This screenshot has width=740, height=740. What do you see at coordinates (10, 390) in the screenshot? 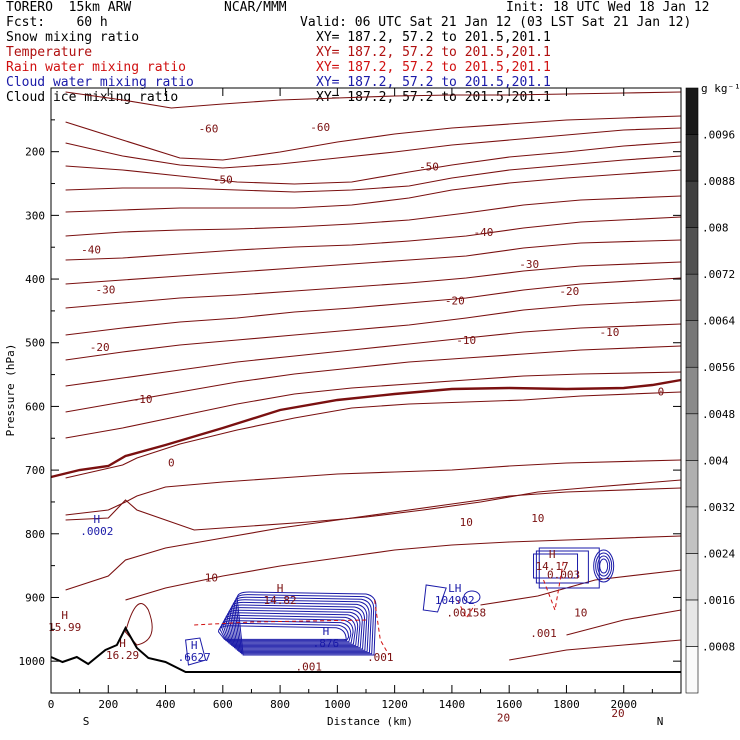
I see `y-axis-label: Pressure (hPa)` at bounding box center [10, 390].